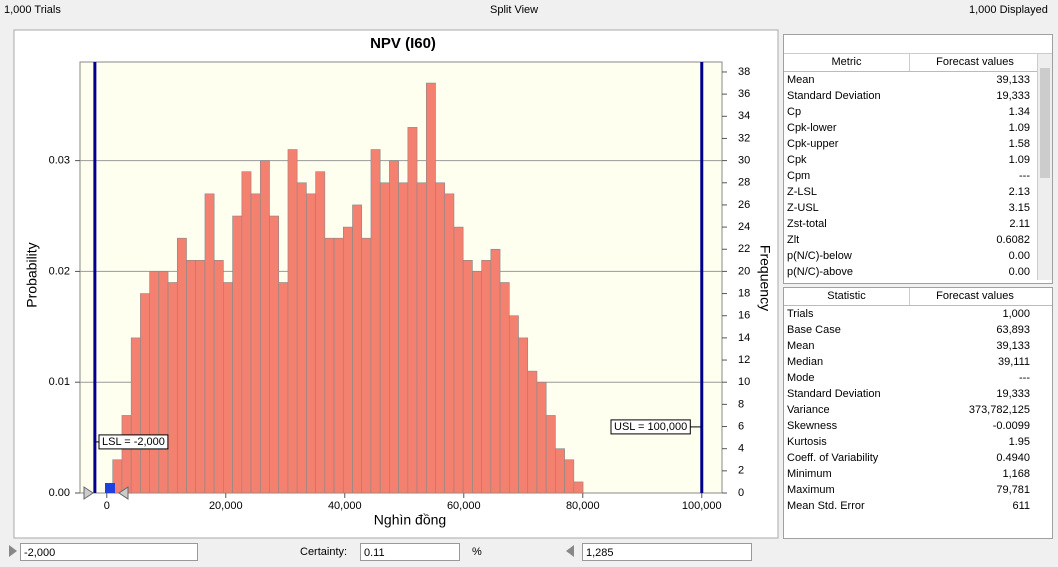 This screenshot has height=567, width=1058. Describe the element at coordinates (918, 362) in the screenshot. I see `table-row: Median 39,111` at that location.